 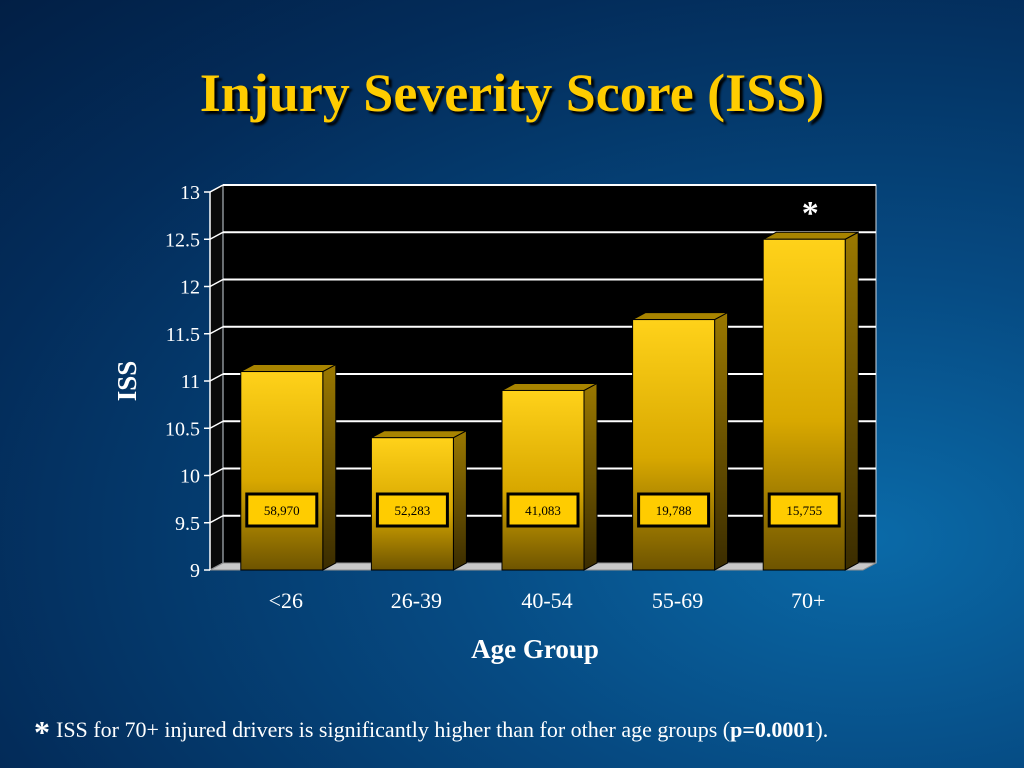 What do you see at coordinates (416, 600) in the screenshot?
I see `x-tick-label: 26-39` at bounding box center [416, 600].